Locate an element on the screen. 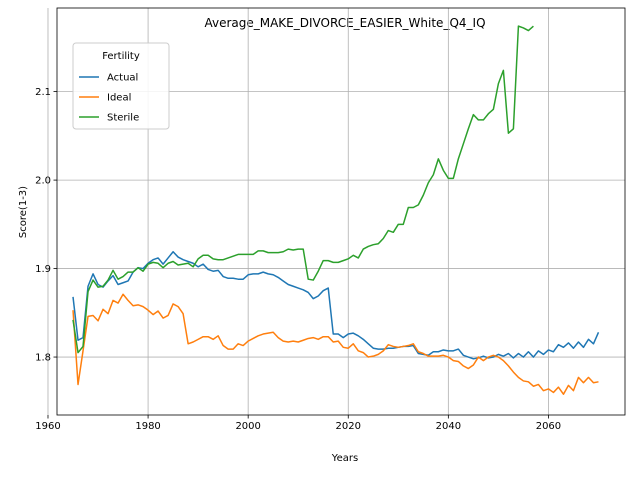 Image resolution: width=640 pixels, height=480 pixels. x-axis-label: Years is located at coordinates (344, 458).